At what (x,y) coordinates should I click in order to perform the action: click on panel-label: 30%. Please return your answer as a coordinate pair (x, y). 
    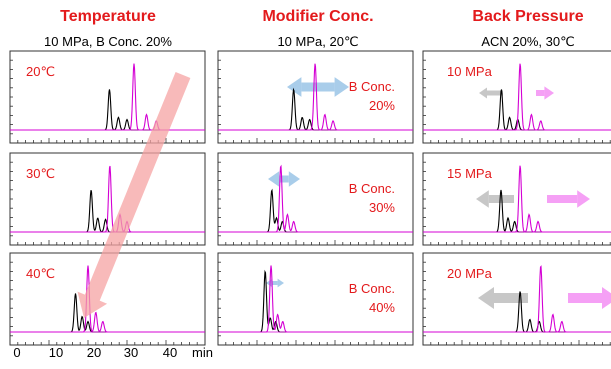
    Looking at the image, I should click on (382, 207).